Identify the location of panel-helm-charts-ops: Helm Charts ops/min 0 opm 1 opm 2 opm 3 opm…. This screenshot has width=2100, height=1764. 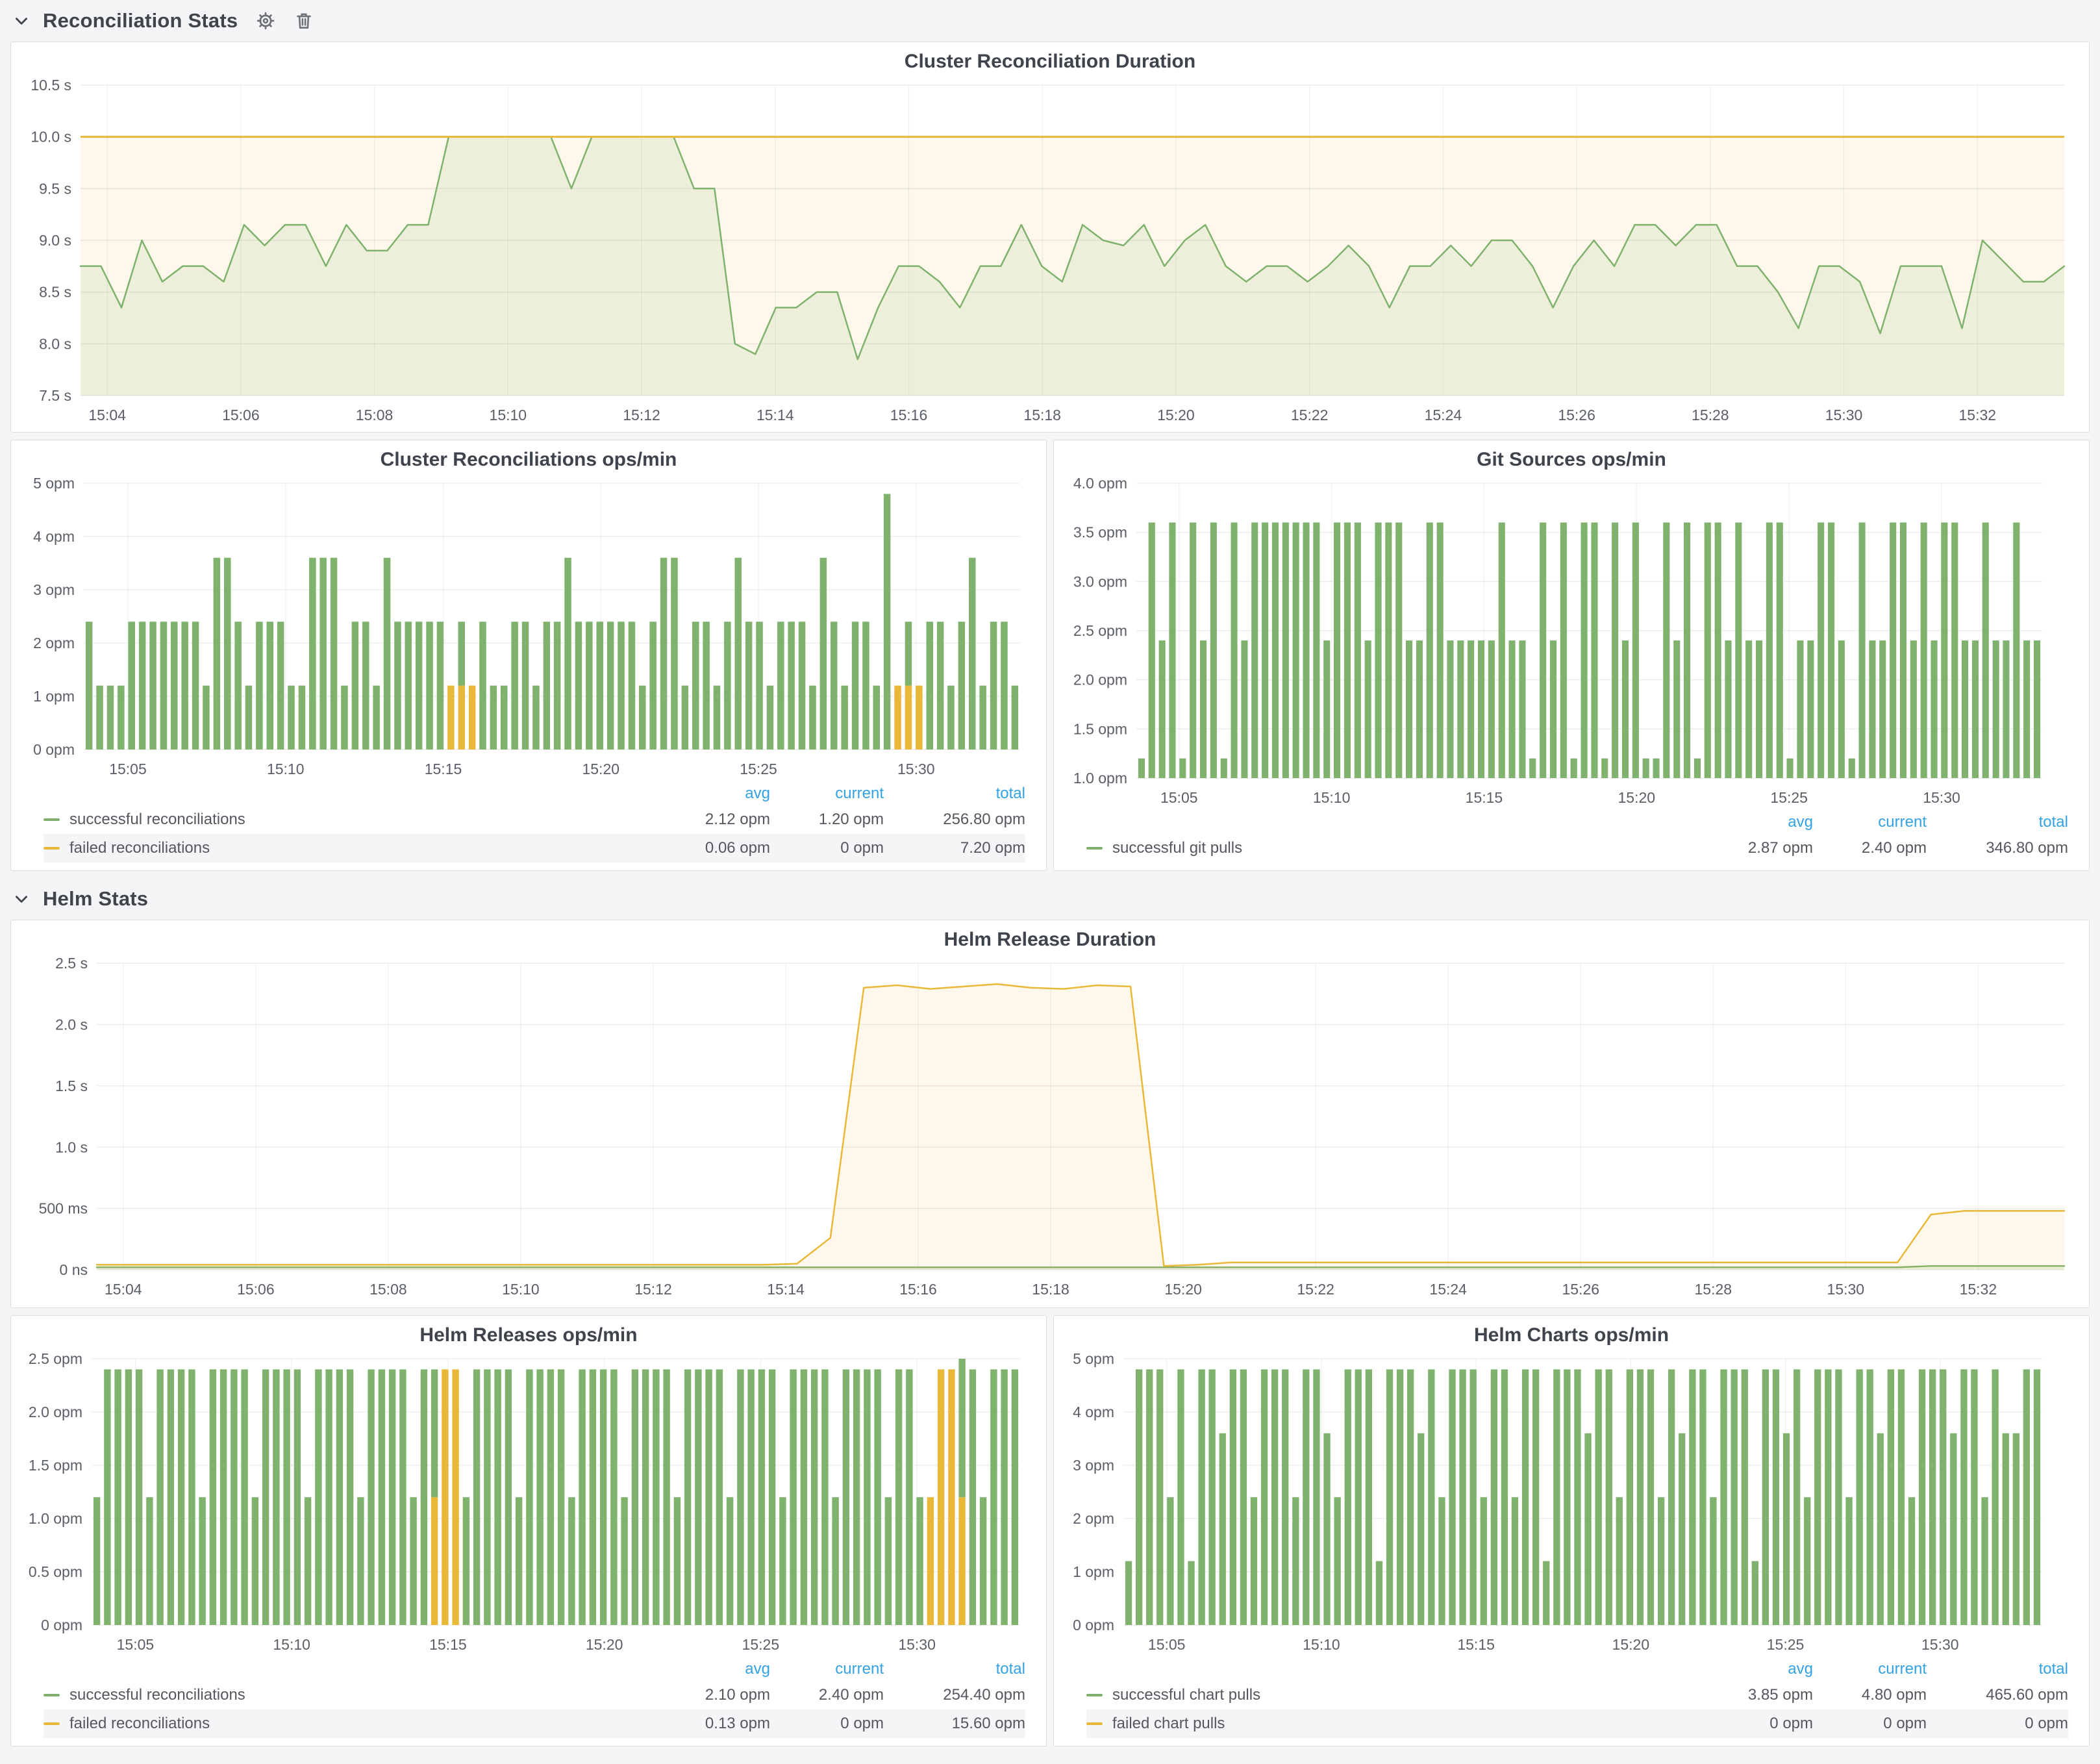
(1571, 1531).